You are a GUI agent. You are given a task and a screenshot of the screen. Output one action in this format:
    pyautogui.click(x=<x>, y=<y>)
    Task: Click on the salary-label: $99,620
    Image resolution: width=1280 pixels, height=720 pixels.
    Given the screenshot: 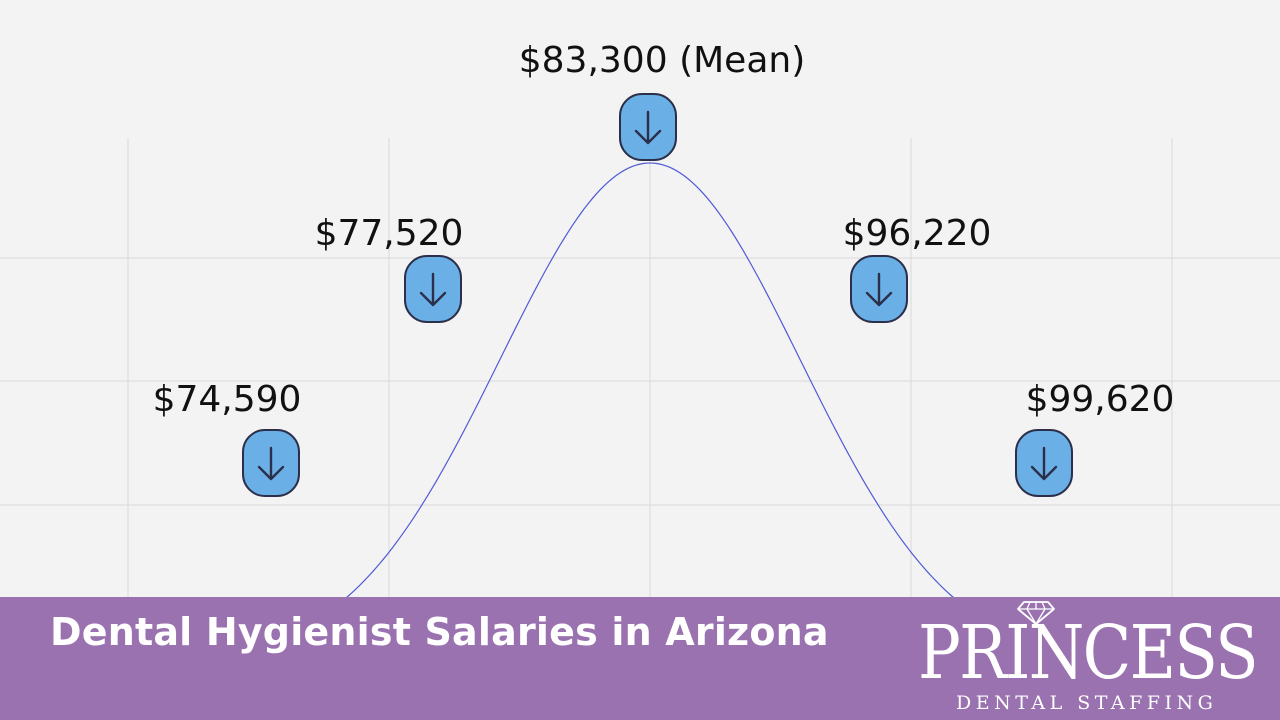 What is the action you would take?
    pyautogui.click(x=1100, y=399)
    